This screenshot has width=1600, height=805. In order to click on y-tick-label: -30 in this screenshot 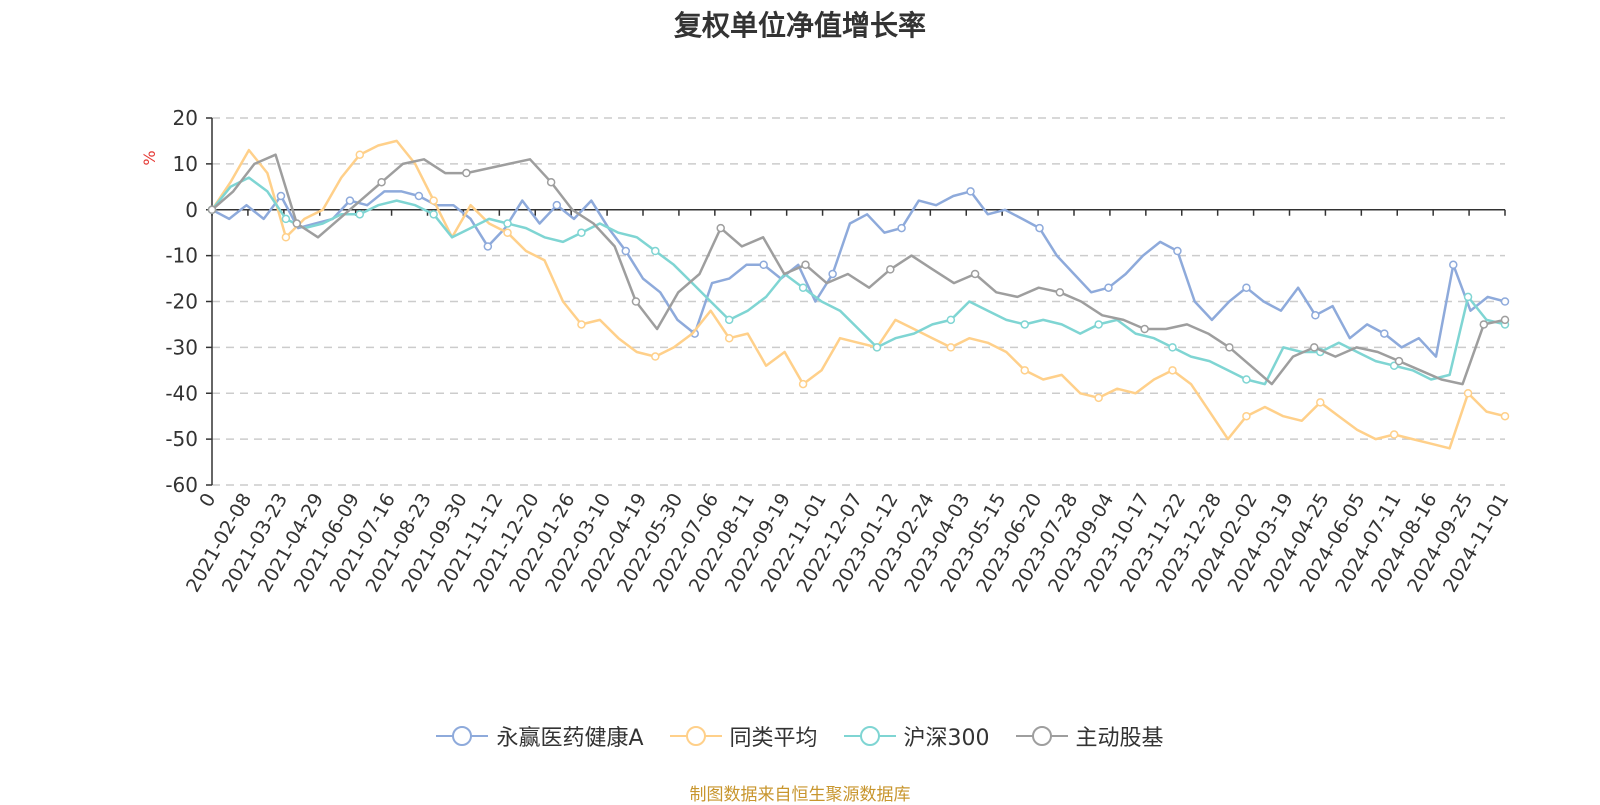, I will do `click(181, 347)`.